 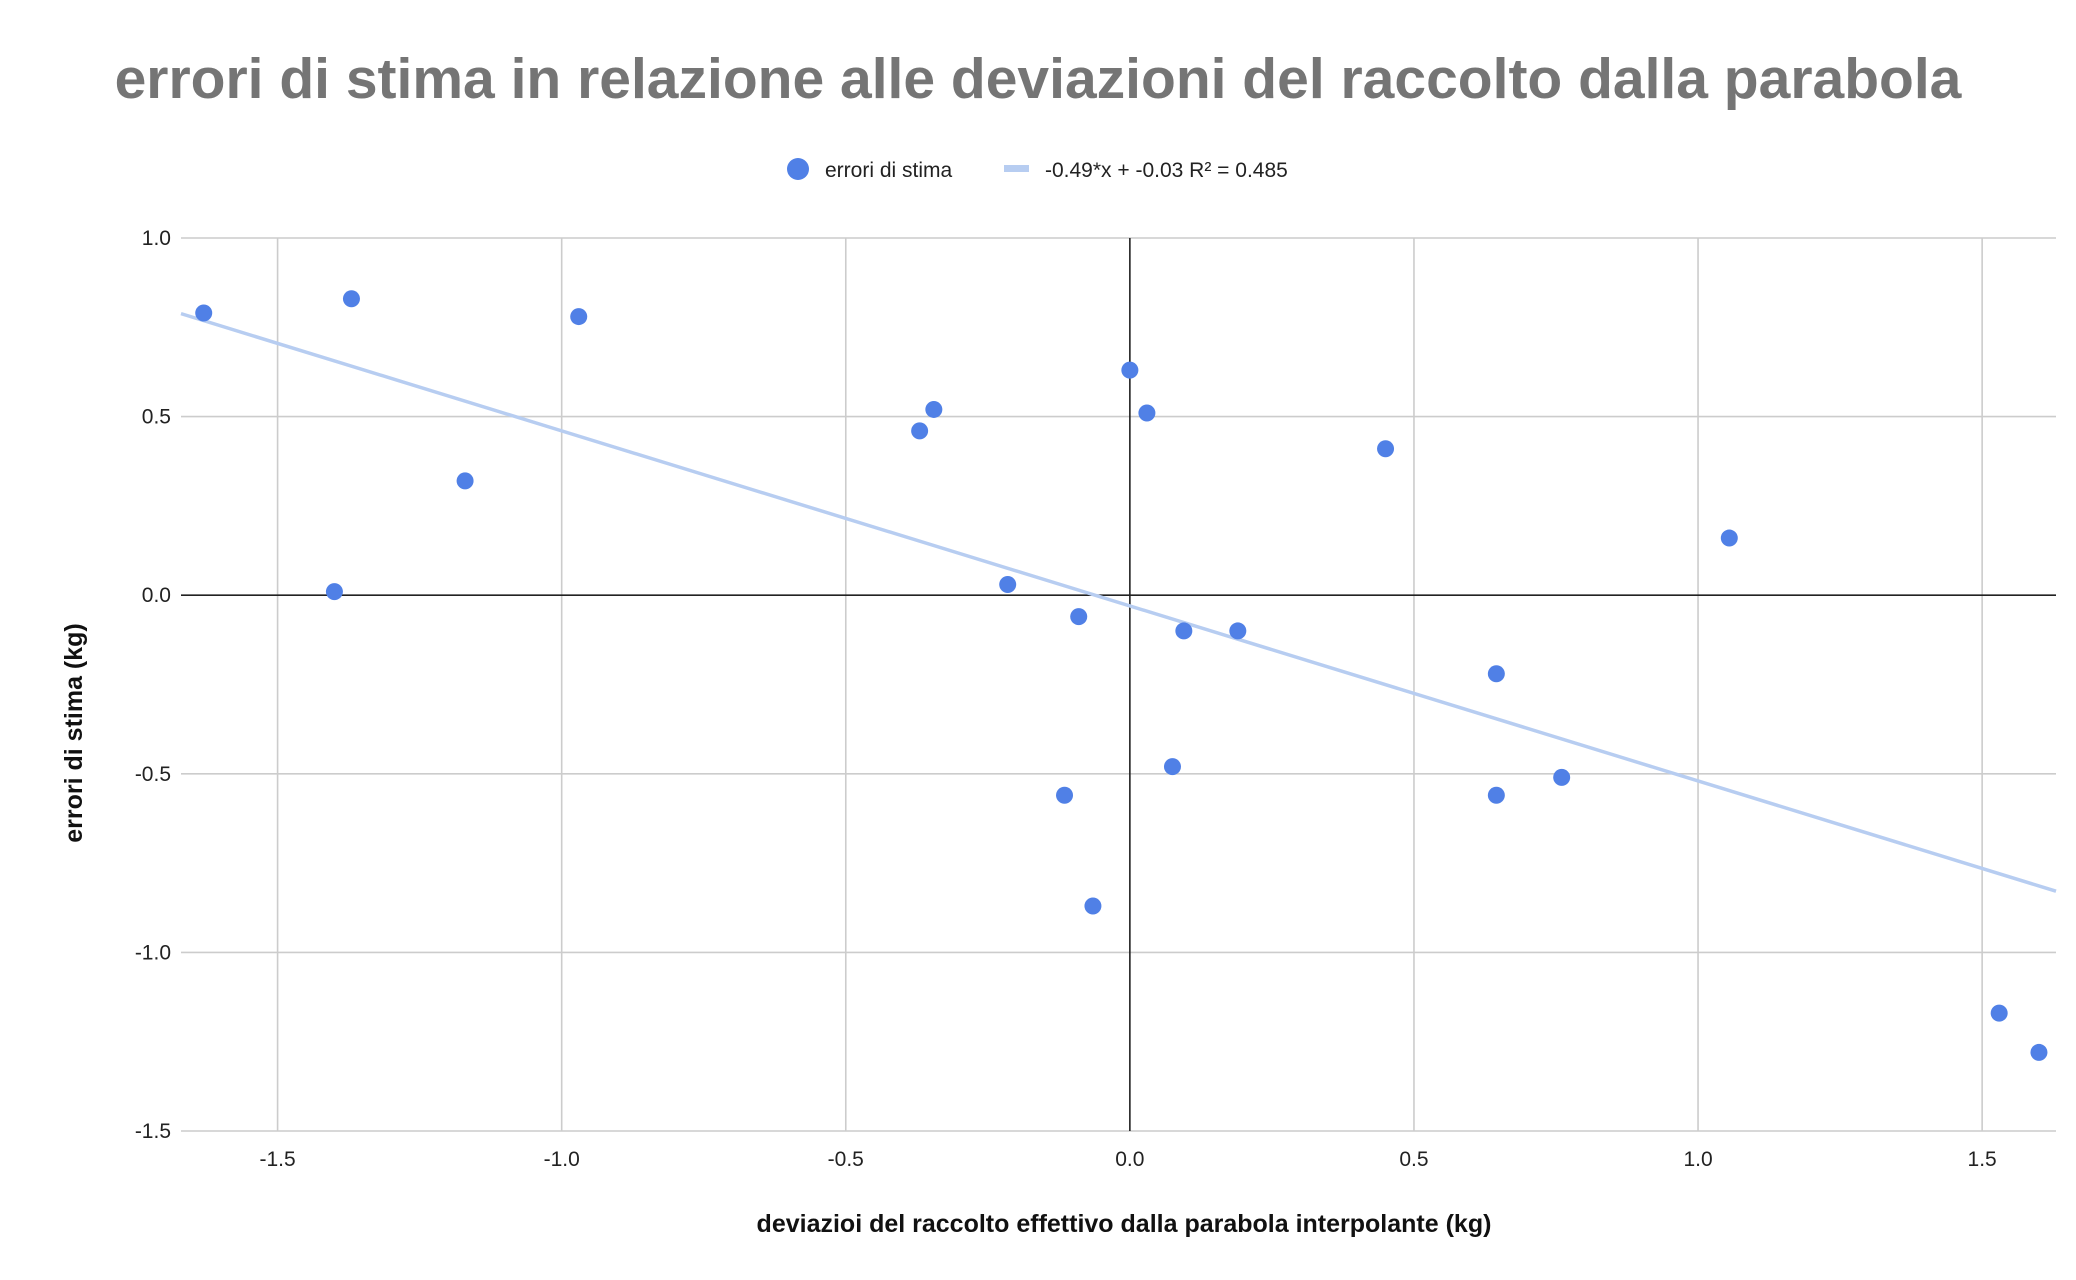 I want to click on x-axis-ticks: -1.5 -1.0 -0.5 0.0 0.5 1.0 1.5, so click(x=1127, y=1159).